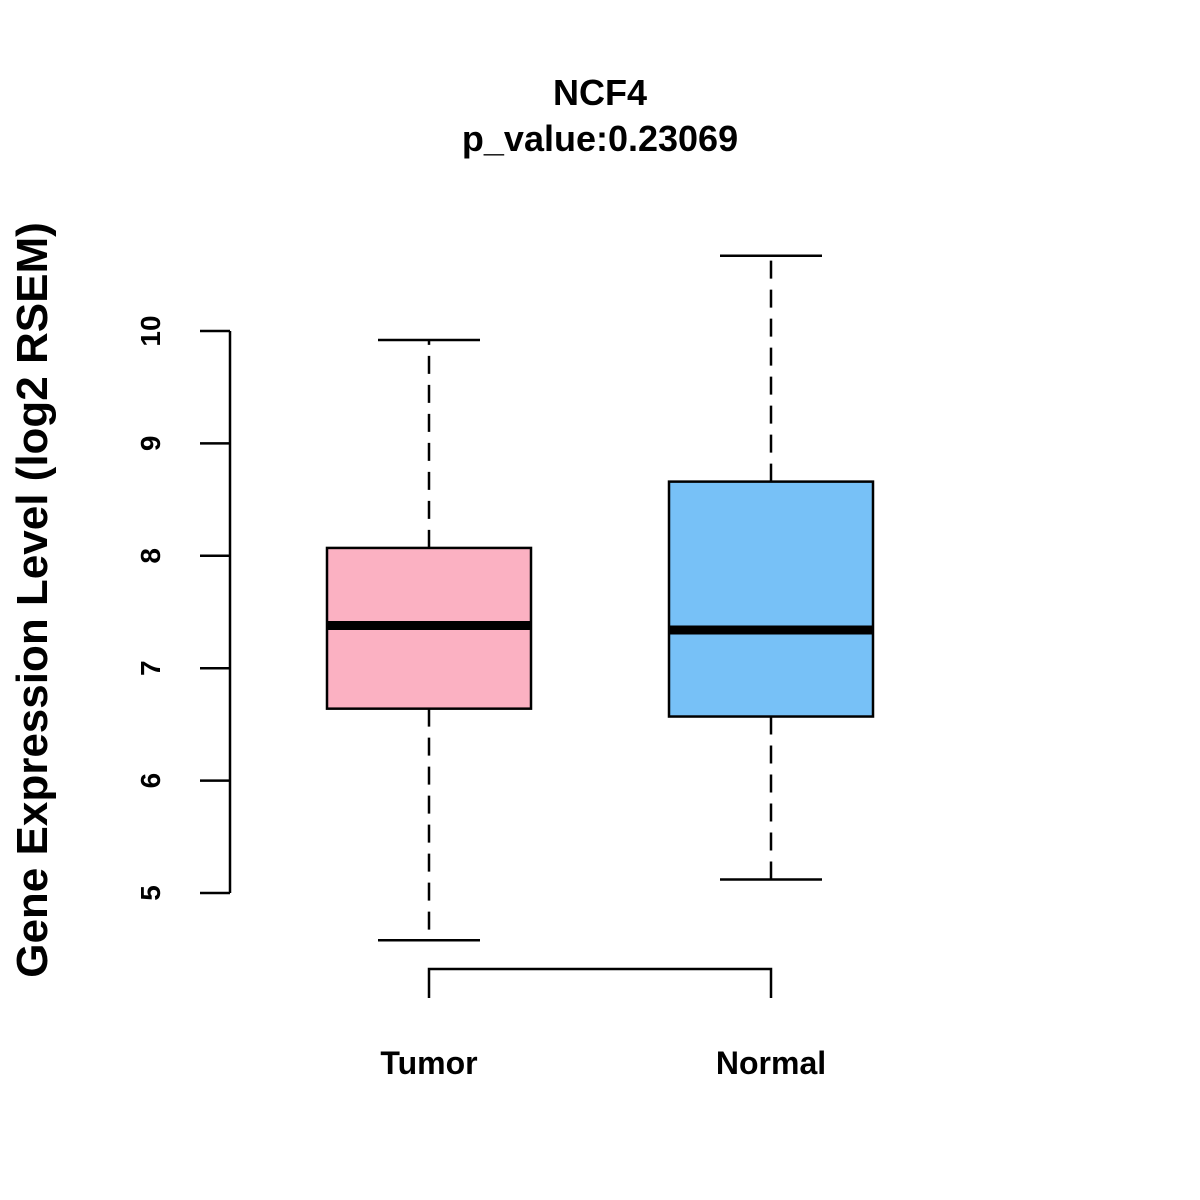  What do you see at coordinates (600, 92) in the screenshot?
I see `chart-title: NCF4` at bounding box center [600, 92].